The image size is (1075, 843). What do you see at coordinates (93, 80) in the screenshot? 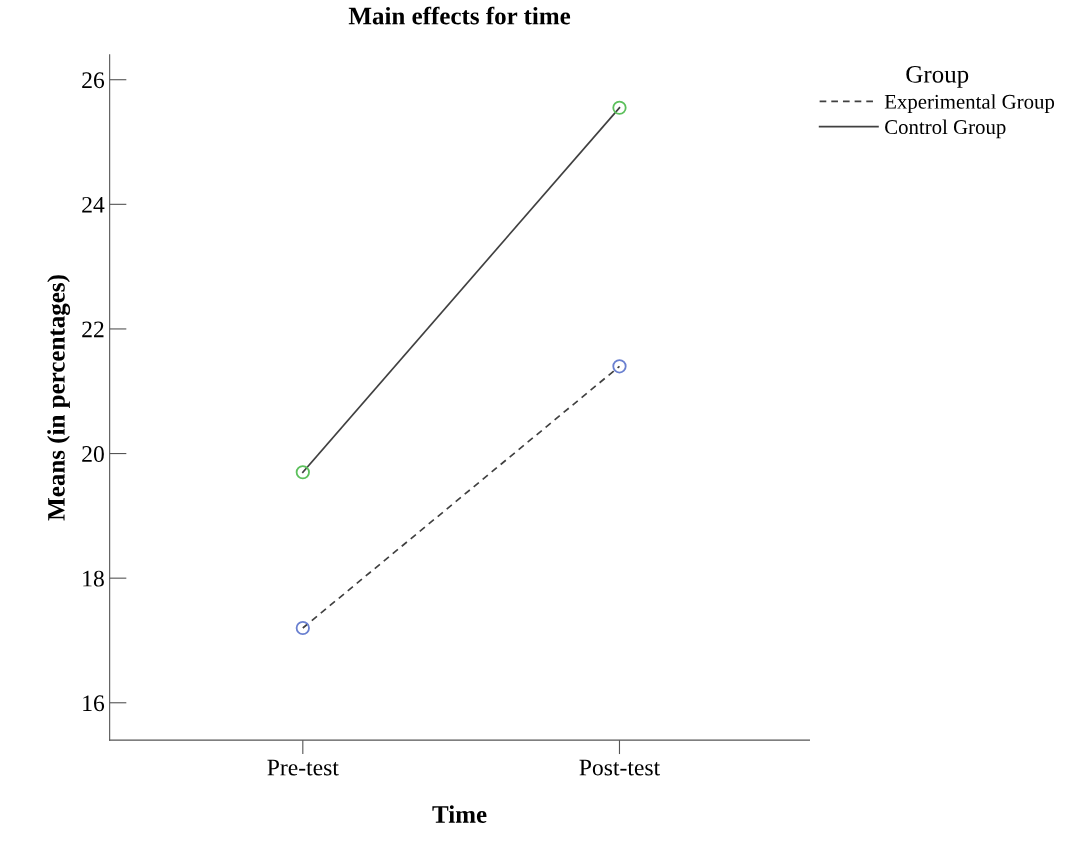
I see `y-tick-label: 26` at bounding box center [93, 80].